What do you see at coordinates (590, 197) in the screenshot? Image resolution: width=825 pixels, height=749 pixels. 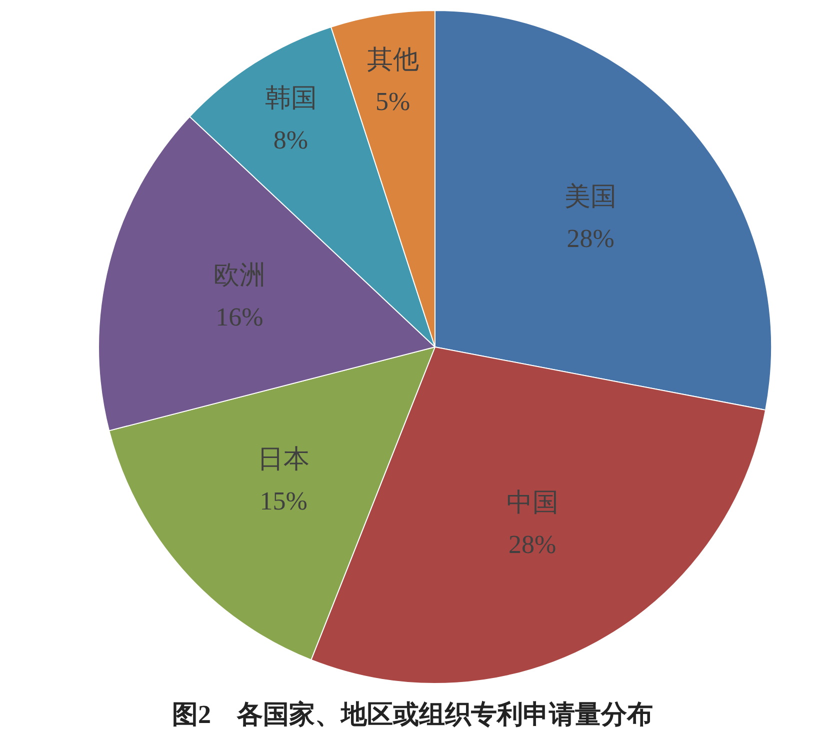 I see `slice-label: 美国` at bounding box center [590, 197].